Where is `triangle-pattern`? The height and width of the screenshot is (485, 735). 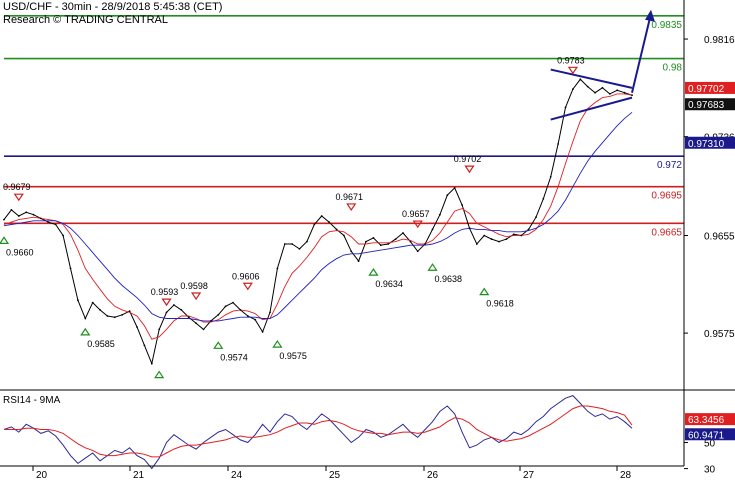
triangle-pattern is located at coordinates (602, 65).